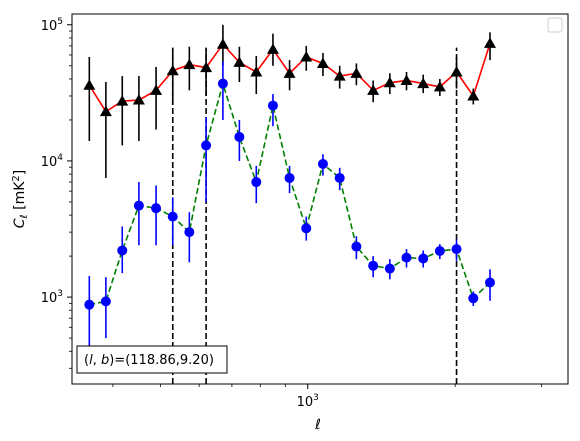  Describe the element at coordinates (149, 360) in the screenshot. I see `annotation-text: (l, b)=(118.86,9.20)` at that location.